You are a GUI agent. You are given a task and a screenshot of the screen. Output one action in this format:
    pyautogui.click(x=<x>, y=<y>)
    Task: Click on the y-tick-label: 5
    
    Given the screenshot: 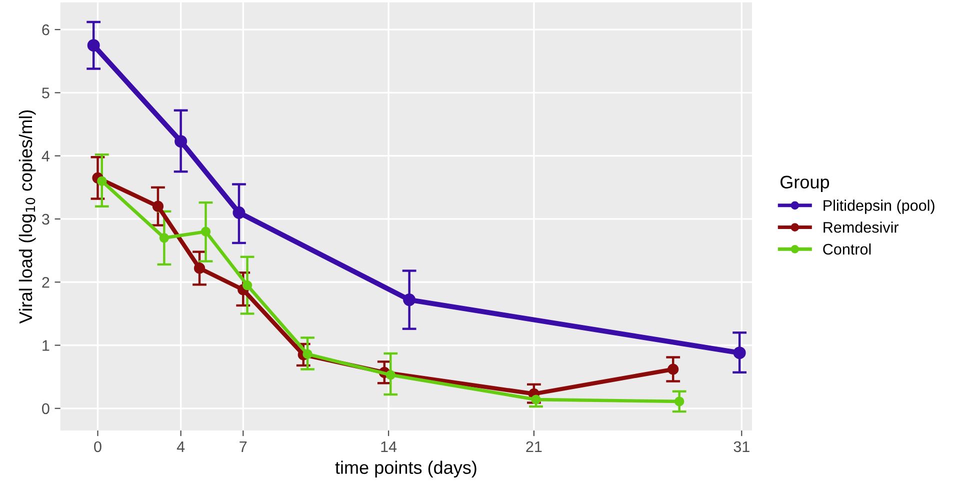 What is the action you would take?
    pyautogui.click(x=46, y=93)
    